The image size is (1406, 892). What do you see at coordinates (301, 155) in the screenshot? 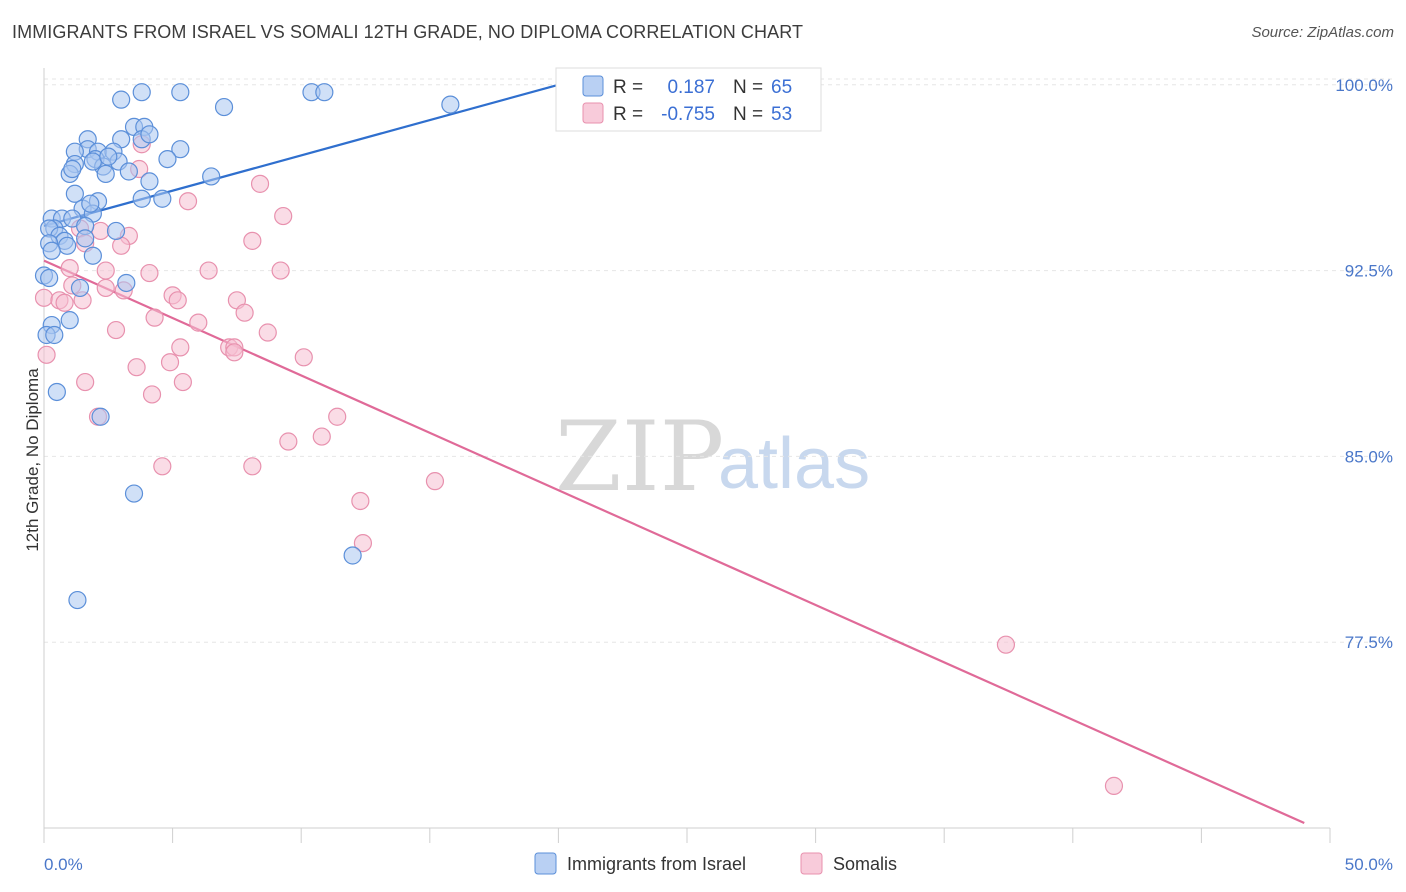
I see `israel-trend-line` at bounding box center [301, 155].